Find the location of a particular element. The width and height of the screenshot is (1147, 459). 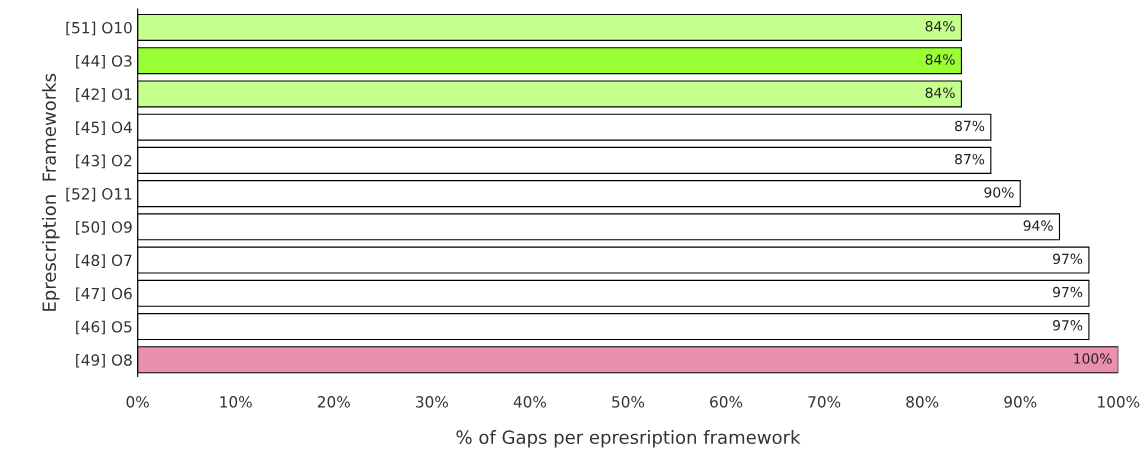

x-tick-label: 30% is located at coordinates (432, 402).